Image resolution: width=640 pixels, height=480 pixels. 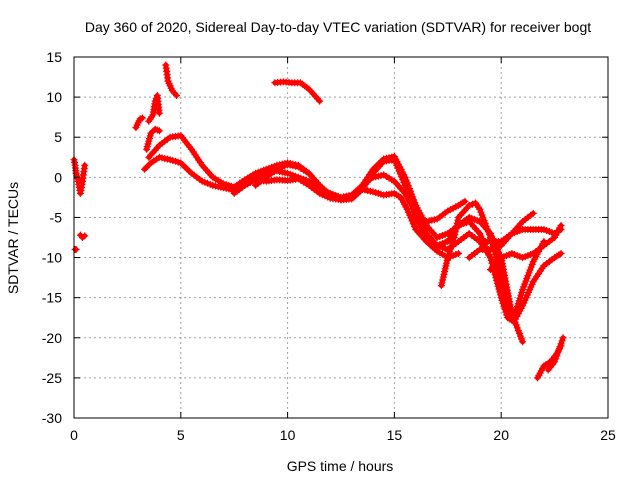 I want to click on data-series-s17, so click(x=506, y=227).